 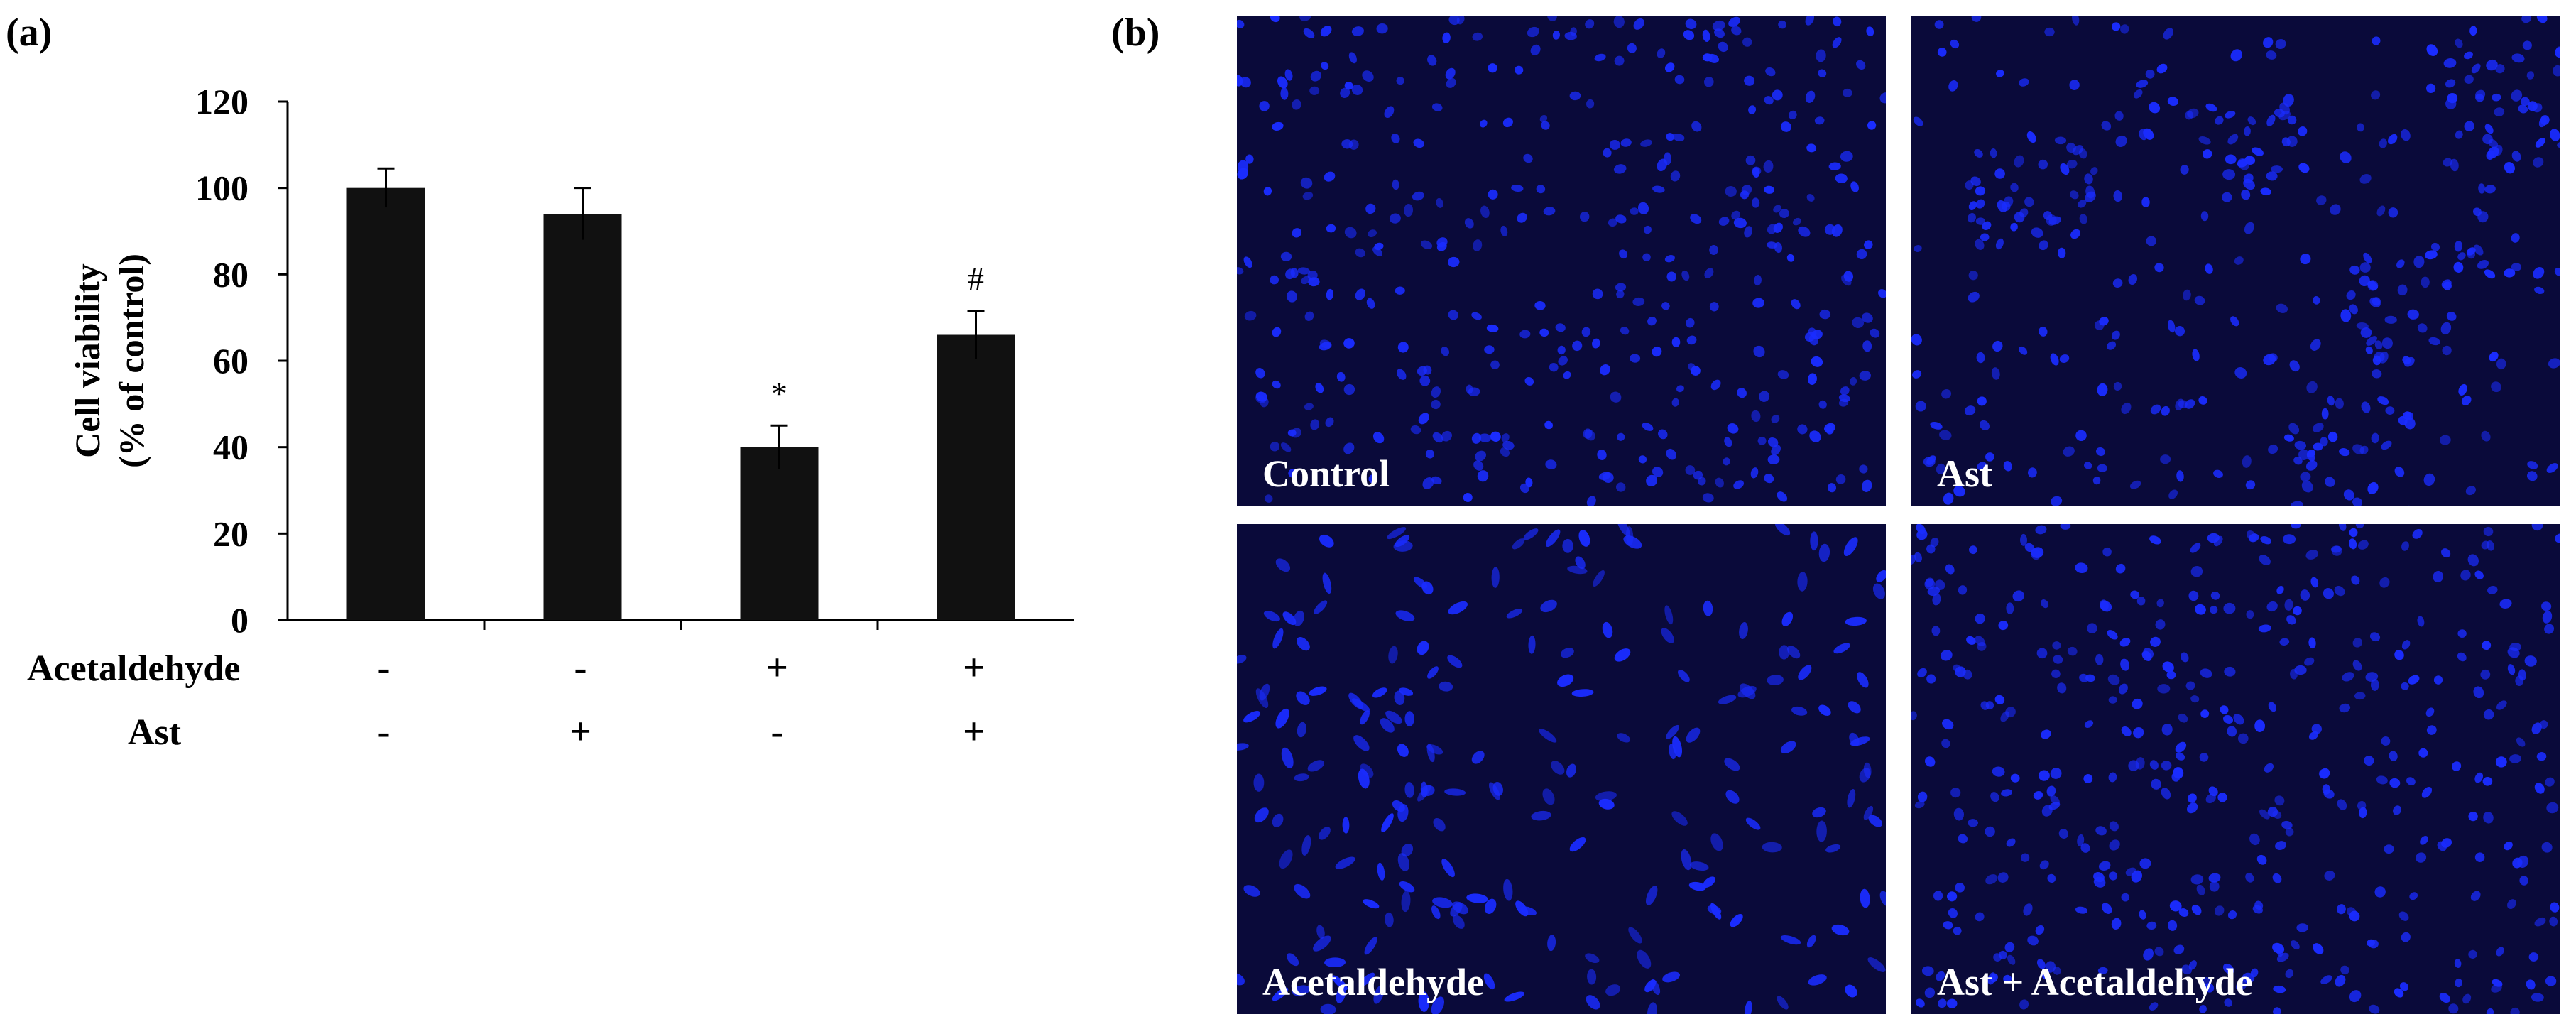 I want to click on y-axis-label: Cell viability, so click(x=87, y=361).